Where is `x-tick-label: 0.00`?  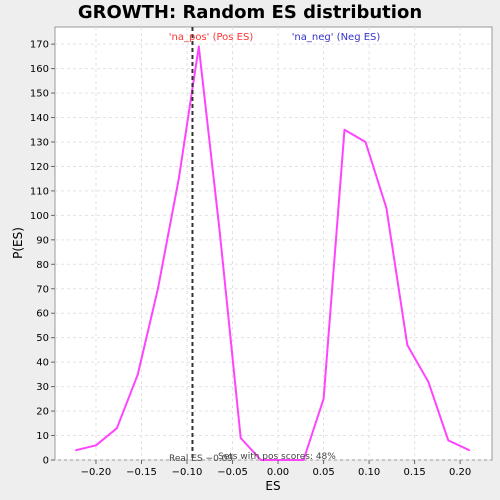
x-tick-label: 0.00 is located at coordinates (278, 472).